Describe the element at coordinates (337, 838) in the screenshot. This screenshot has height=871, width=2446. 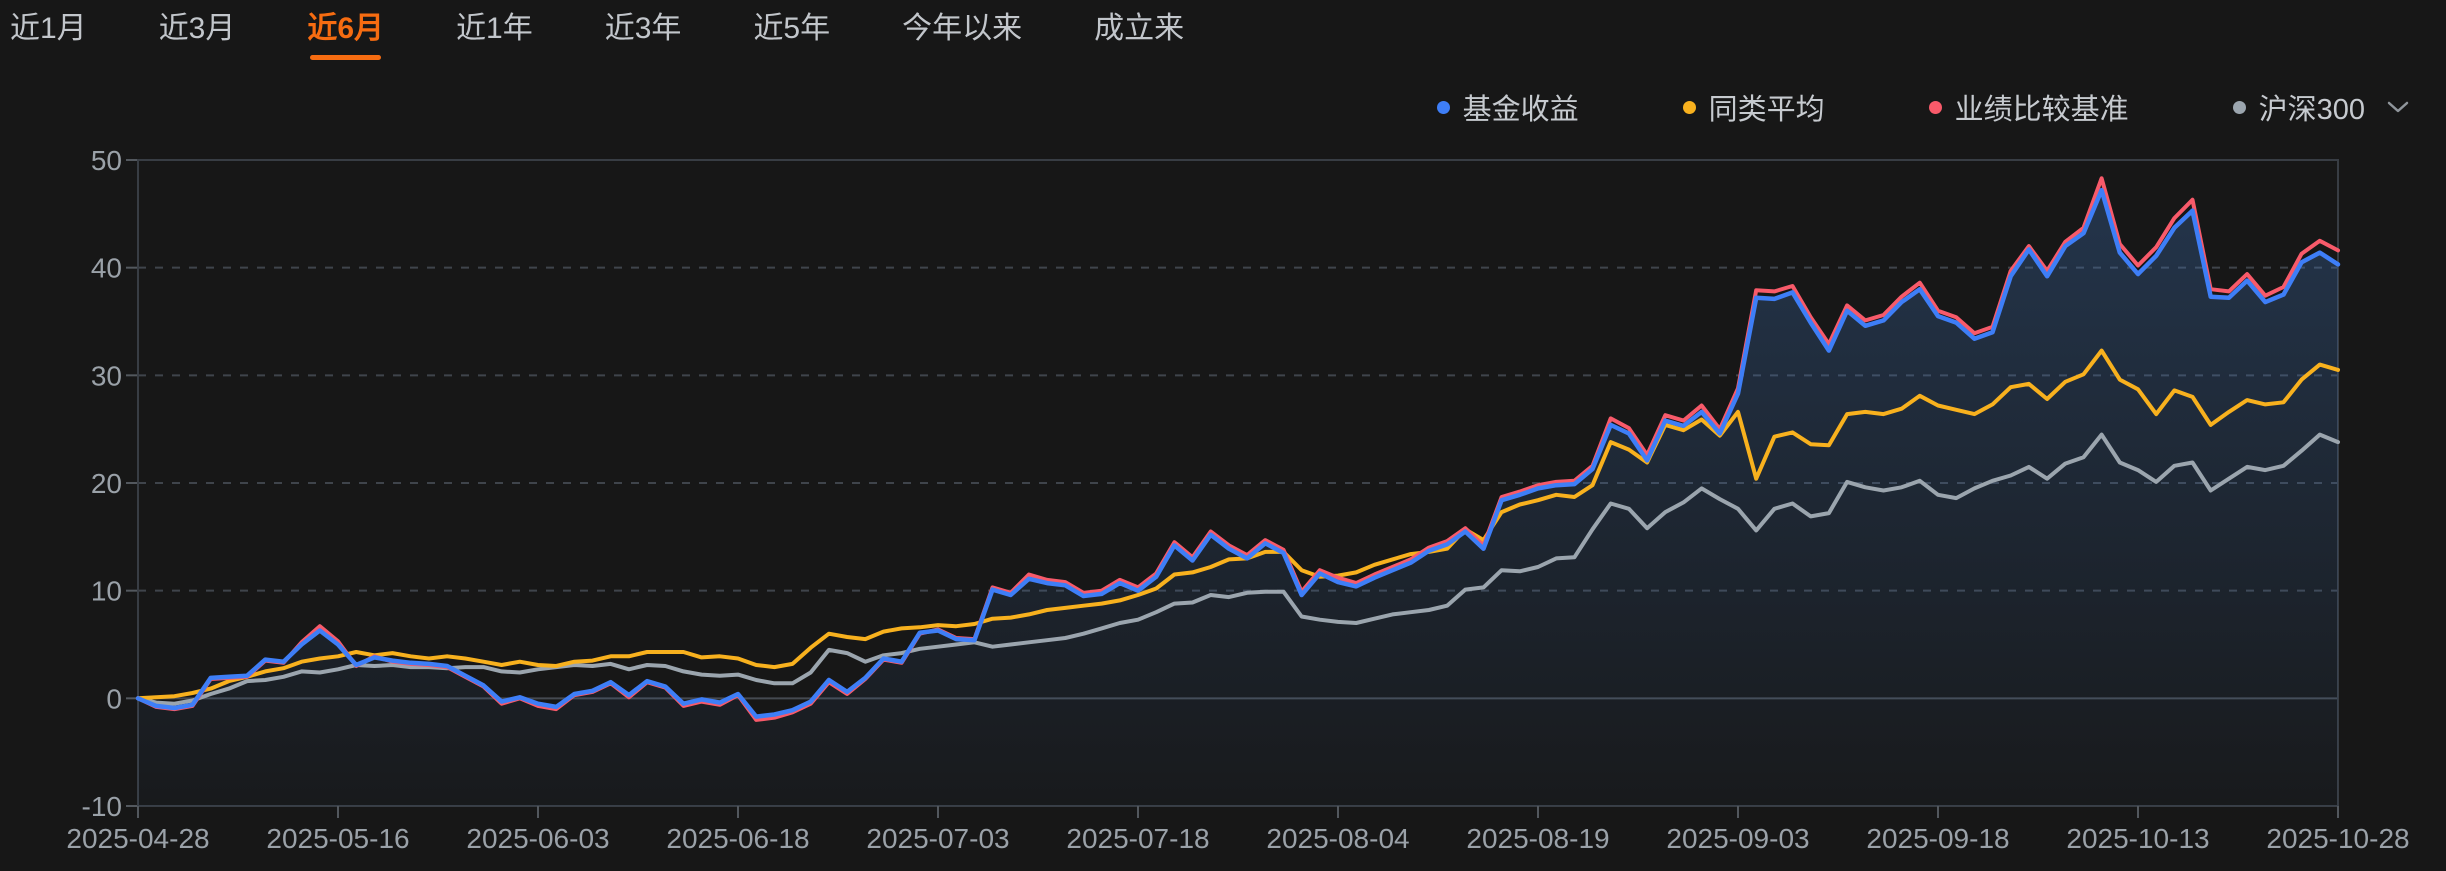
I see `x-axis-label: 2025-05-16` at that location.